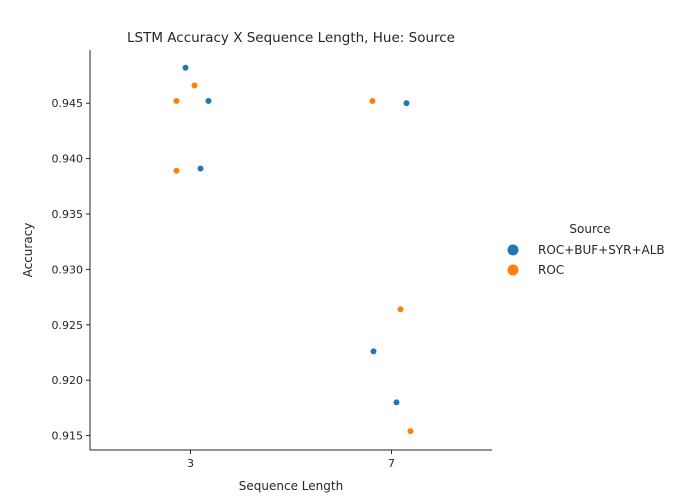 The height and width of the screenshot is (500, 697). I want to click on y-tick-label: 0.935, so click(68, 214).